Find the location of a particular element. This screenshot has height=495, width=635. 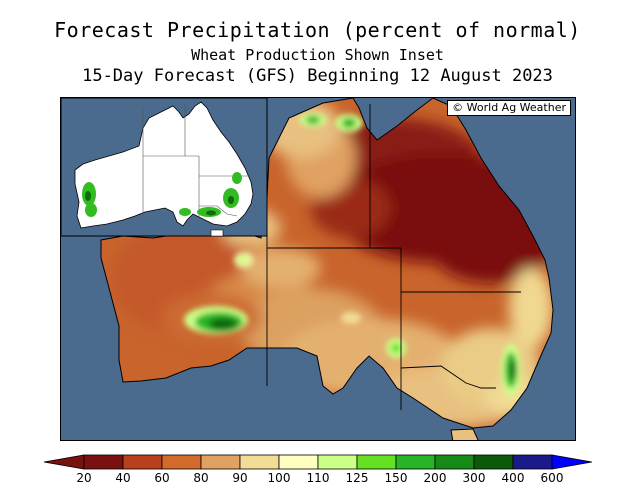

color-scale-bar is located at coordinates (318, 462).